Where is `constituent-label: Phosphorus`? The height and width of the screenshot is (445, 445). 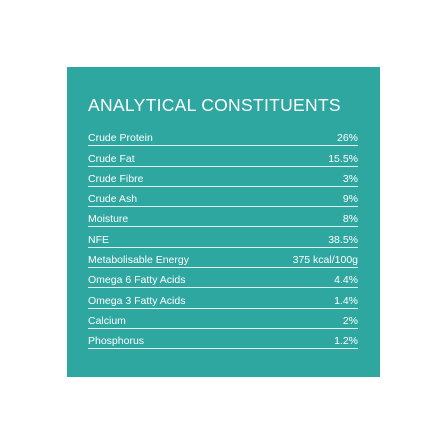 constituent-label: Phosphorus is located at coordinates (116, 341).